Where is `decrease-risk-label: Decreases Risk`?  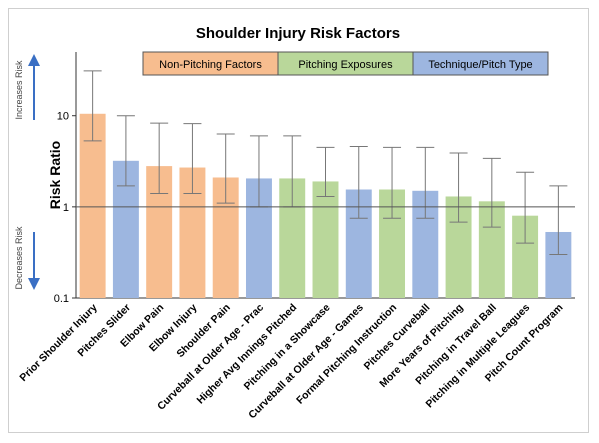 decrease-risk-label: Decreases Risk is located at coordinates (19, 258).